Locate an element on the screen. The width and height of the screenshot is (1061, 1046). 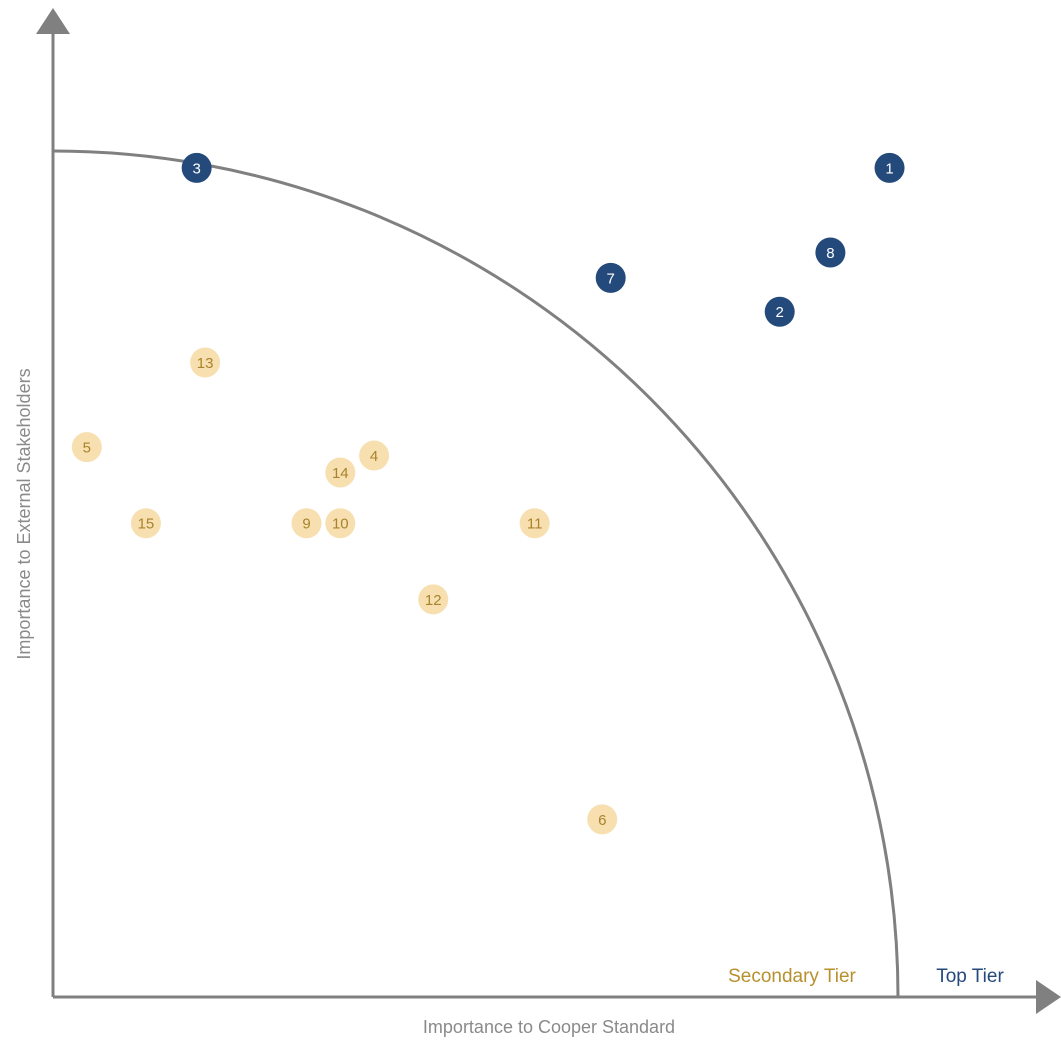
point-label-3: 3 is located at coordinates (196, 168).